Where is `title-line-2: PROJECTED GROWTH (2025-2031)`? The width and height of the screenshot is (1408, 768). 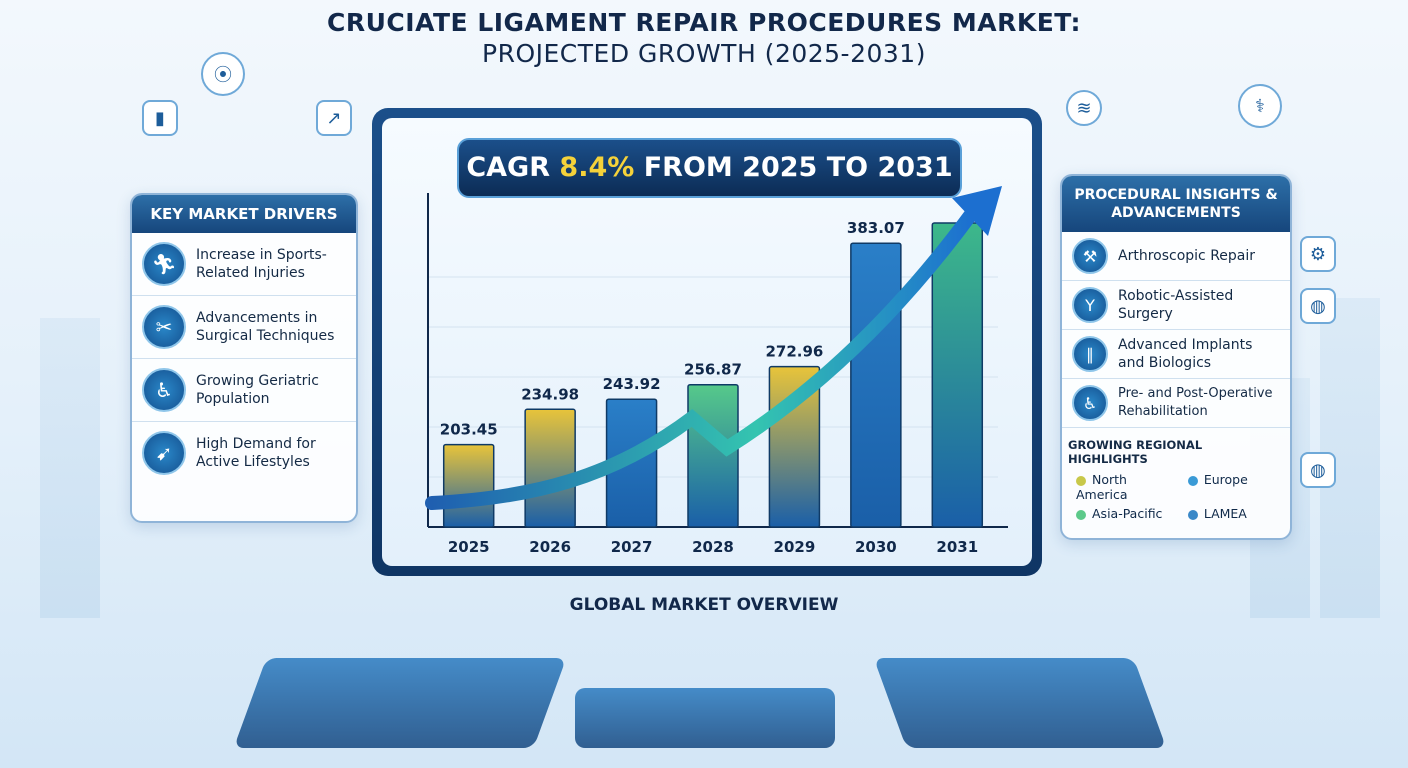
title-line-2: PROJECTED GROWTH (2025-2031) is located at coordinates (704, 53).